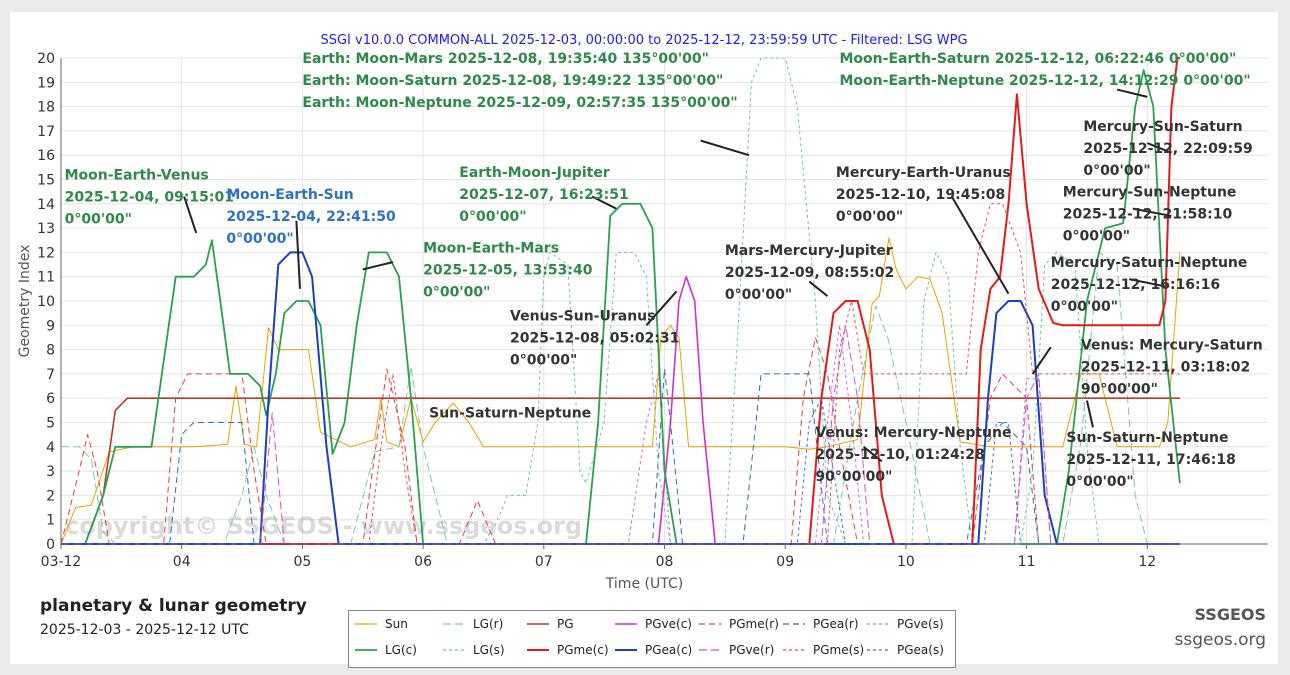 The height and width of the screenshot is (675, 1290). What do you see at coordinates (401, 650) in the screenshot?
I see `legend-label: LG(c)` at bounding box center [401, 650].